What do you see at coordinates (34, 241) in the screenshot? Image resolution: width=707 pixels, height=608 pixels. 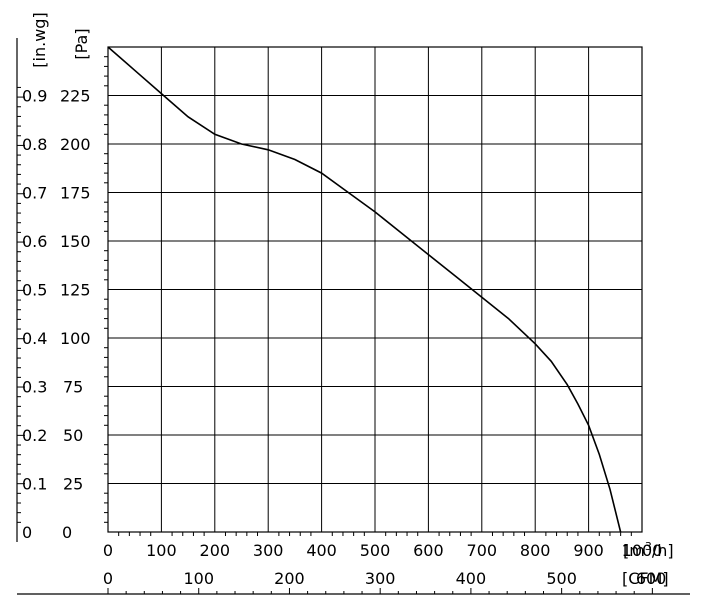 I see `y-tick-label-inwg: 0.6` at bounding box center [34, 241].